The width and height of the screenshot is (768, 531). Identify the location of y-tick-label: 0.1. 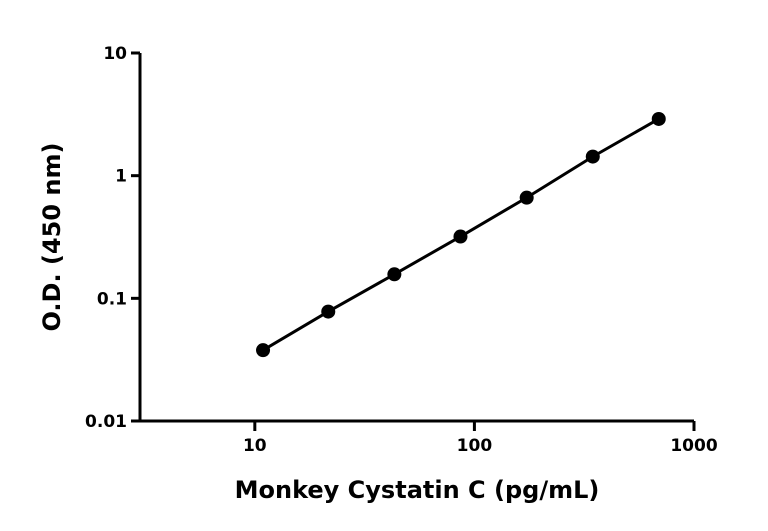
(112, 299).